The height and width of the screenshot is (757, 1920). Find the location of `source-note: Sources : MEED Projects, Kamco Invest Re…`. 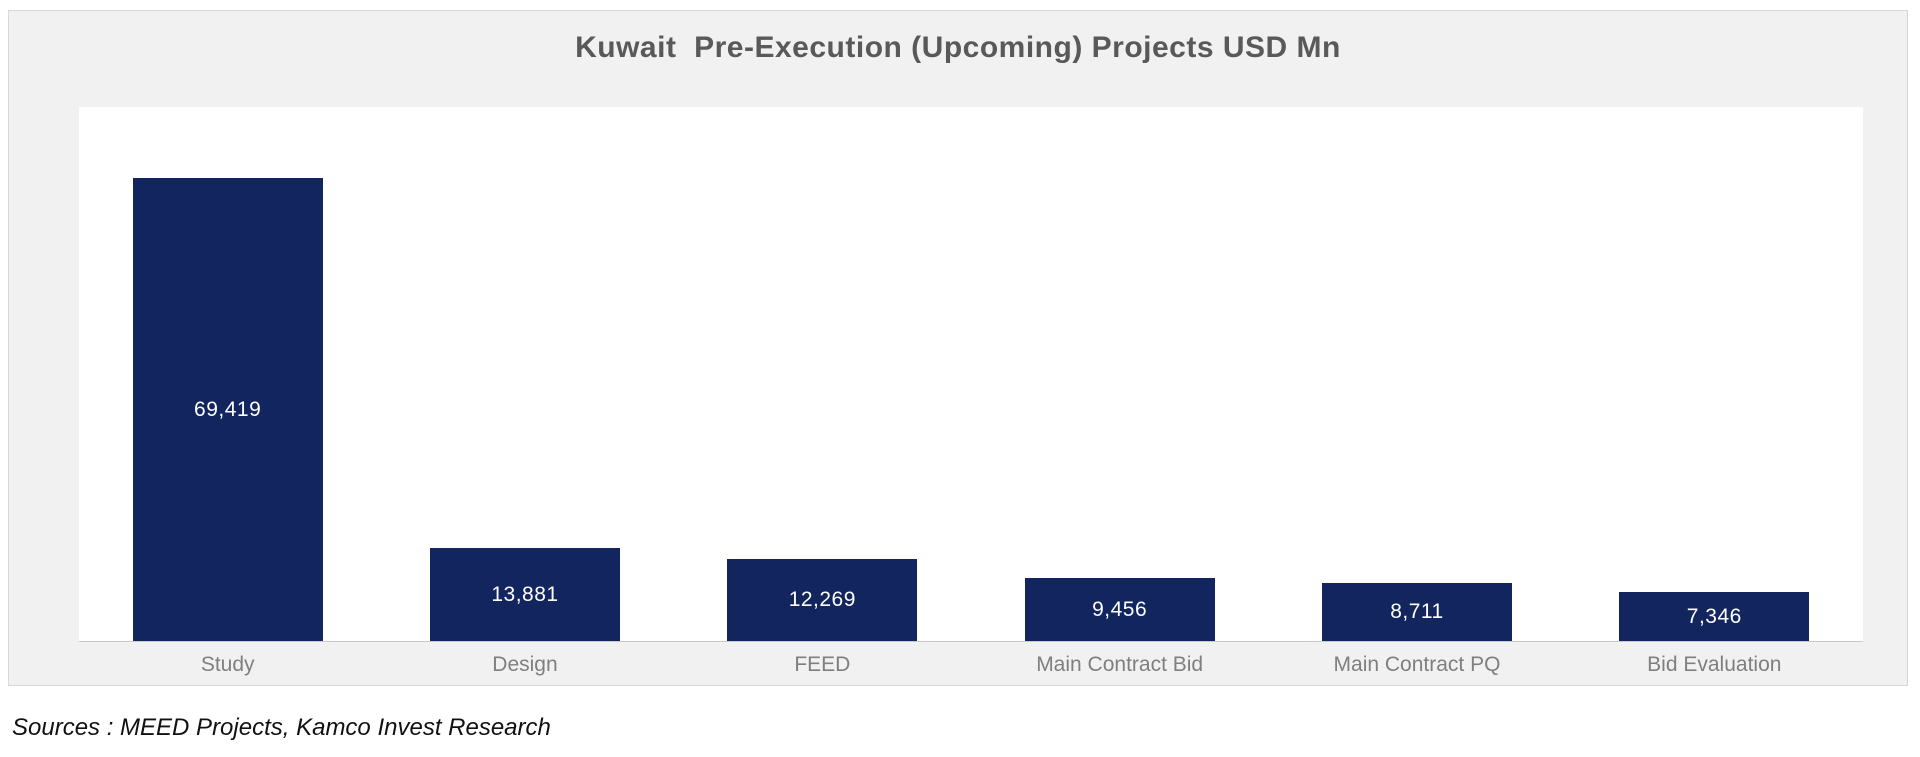

source-note: Sources : MEED Projects, Kamco Invest Re… is located at coordinates (281, 727).